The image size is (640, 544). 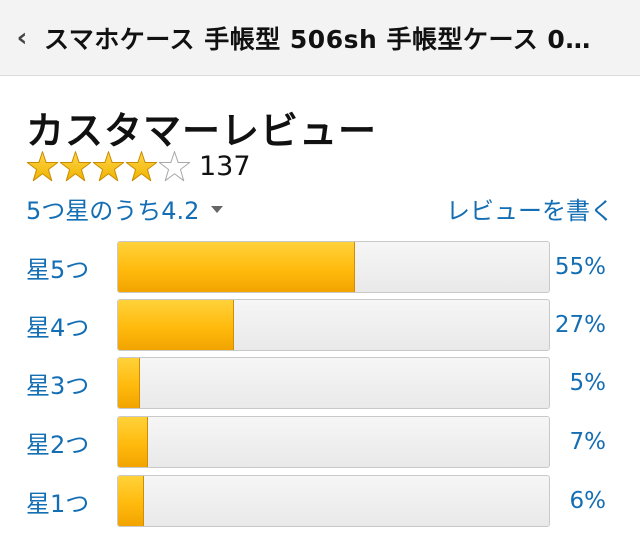 What do you see at coordinates (58, 269) in the screenshot?
I see `histogram-label: 星5つ` at bounding box center [58, 269].